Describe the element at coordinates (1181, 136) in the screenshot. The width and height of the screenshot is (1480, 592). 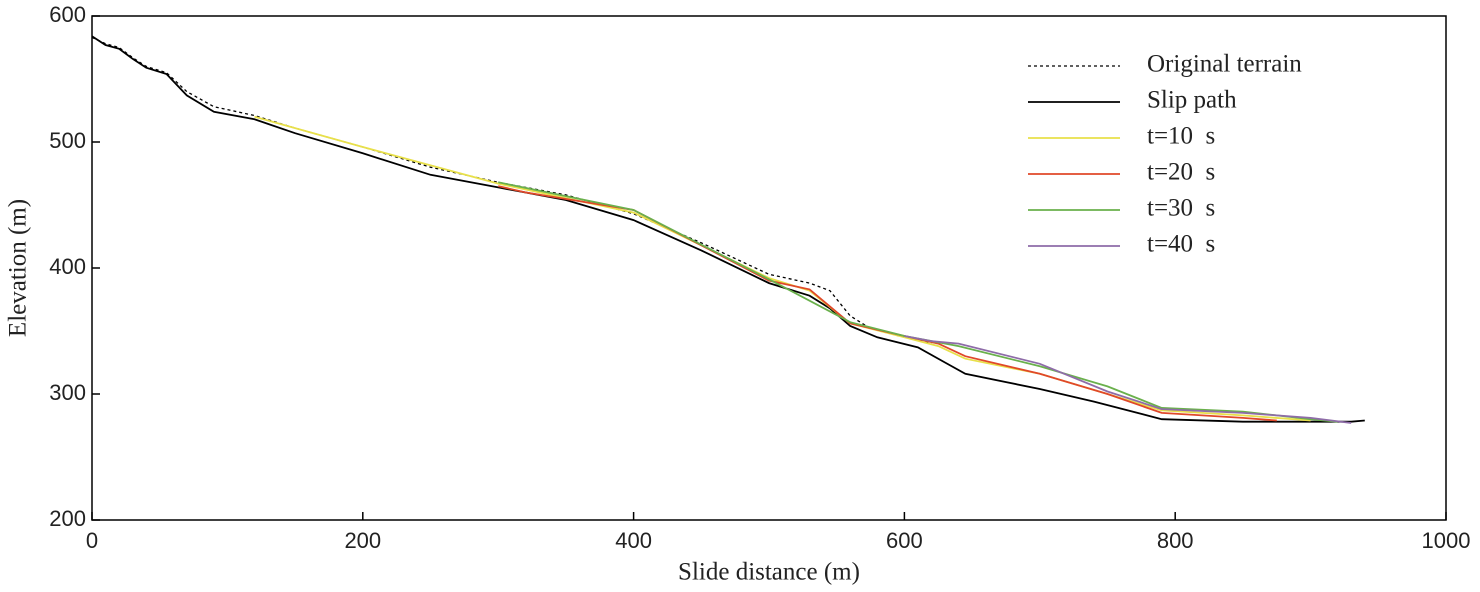
I see `legend-label: t=10 s` at that location.